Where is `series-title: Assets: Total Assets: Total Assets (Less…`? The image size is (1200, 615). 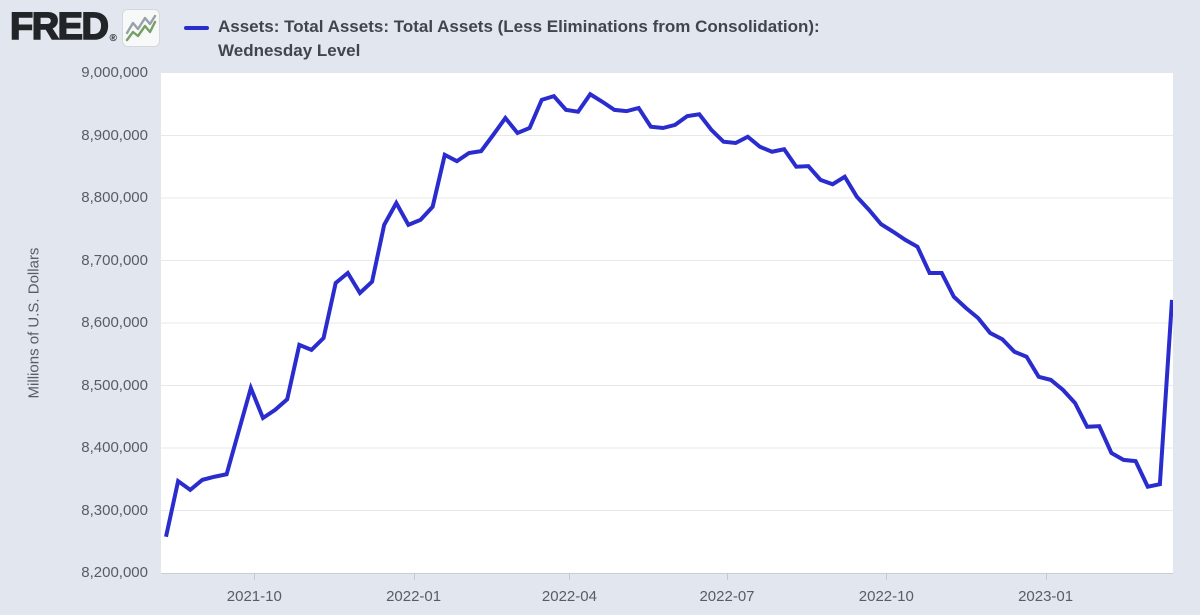 series-title: Assets: Total Assets: Total Assets (Less… is located at coordinates (519, 39).